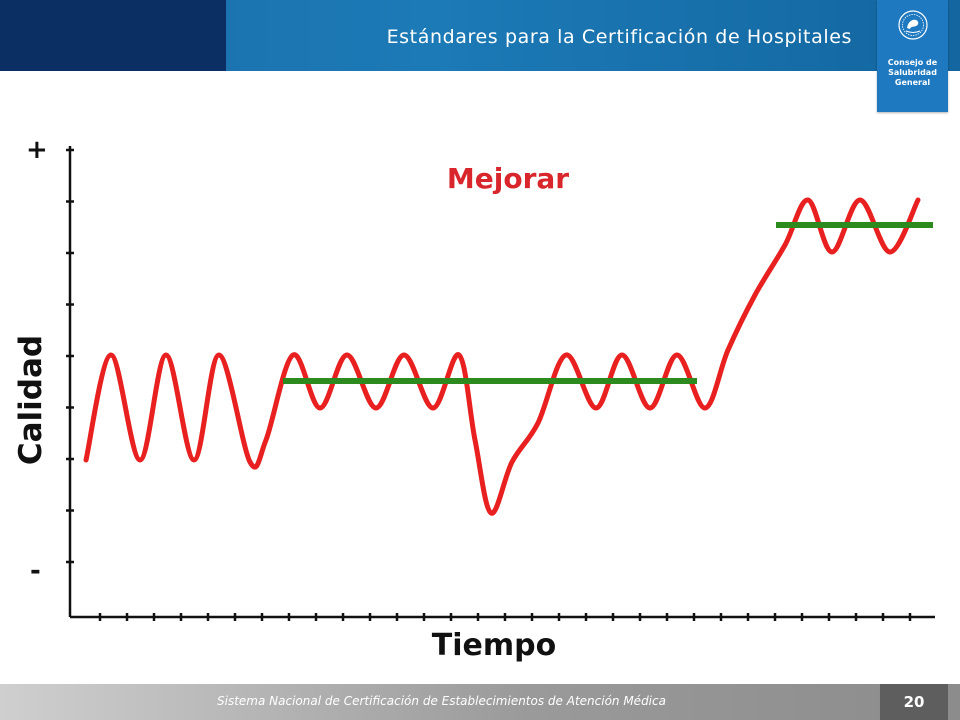 Image resolution: width=960 pixels, height=720 pixels. I want to click on x-axis-label: Tiempo, so click(494, 645).